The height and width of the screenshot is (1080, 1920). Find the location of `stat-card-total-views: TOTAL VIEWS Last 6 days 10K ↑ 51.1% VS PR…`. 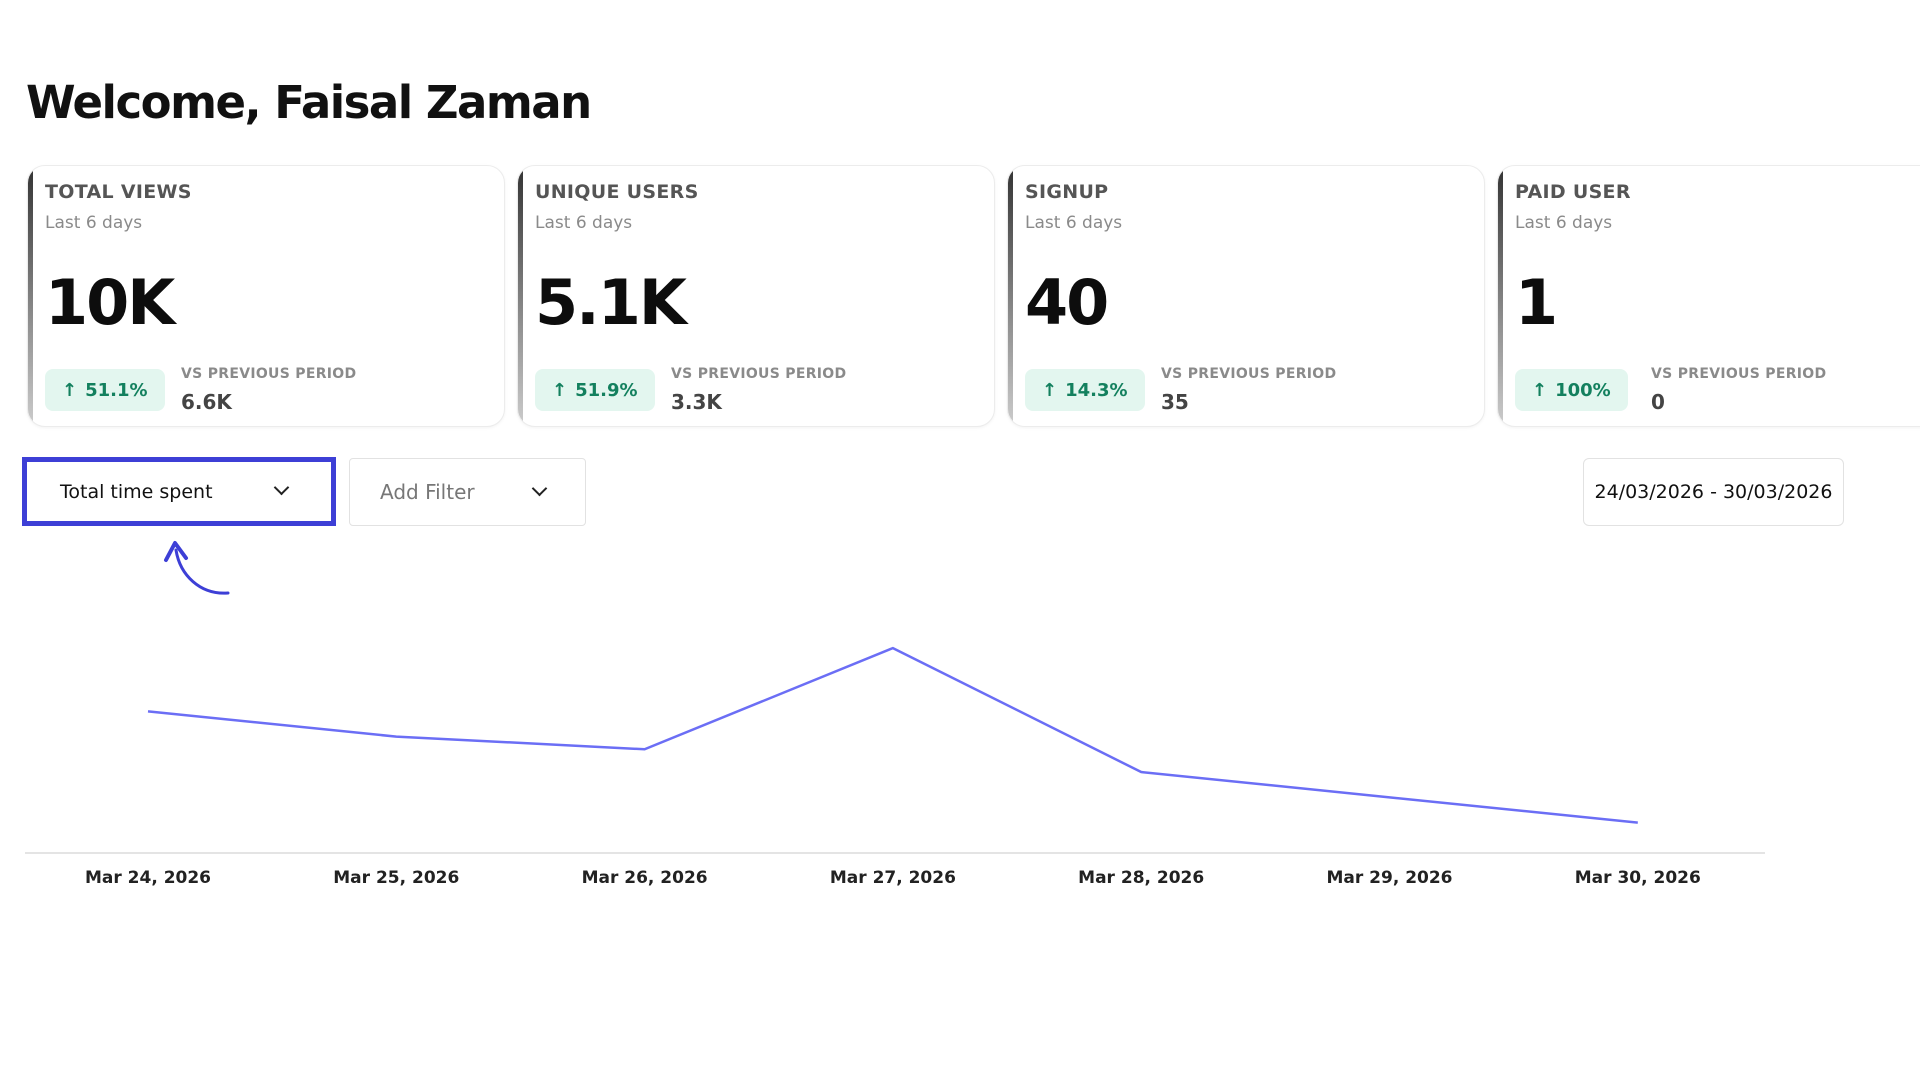

stat-card-total-views: TOTAL VIEWS Last 6 days 10K ↑ 51.1% VS PR… is located at coordinates (266, 296).